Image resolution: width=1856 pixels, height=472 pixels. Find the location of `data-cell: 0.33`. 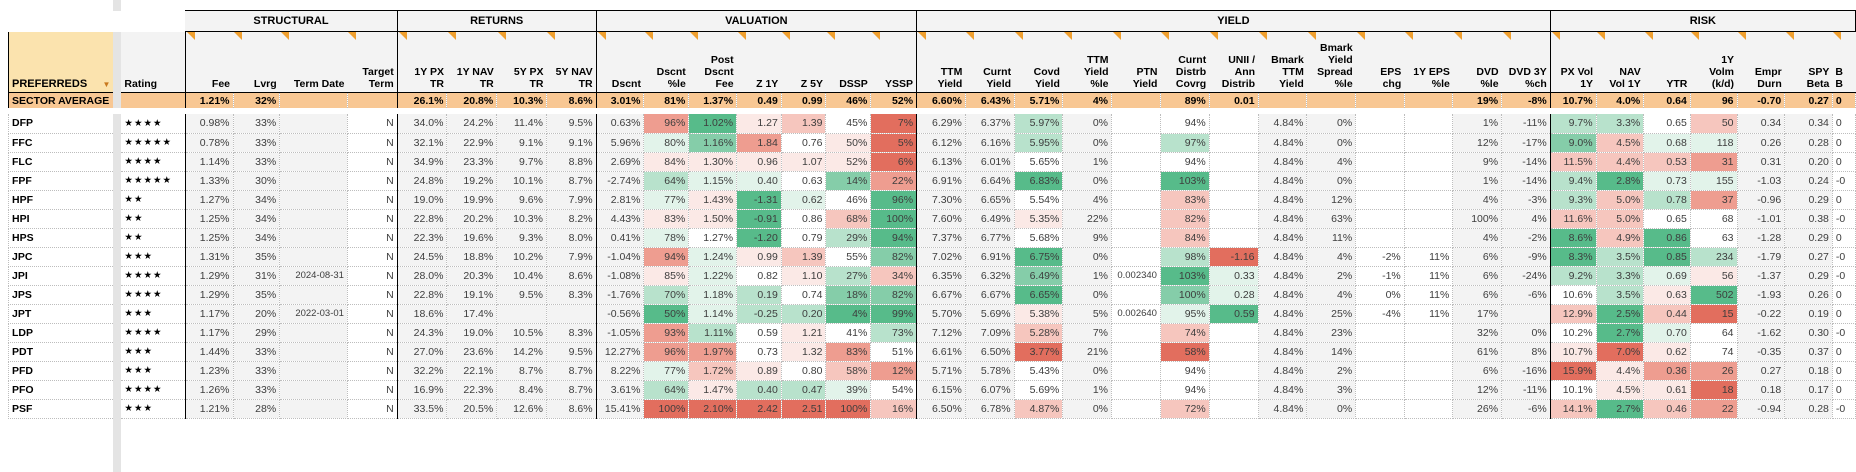

data-cell: 0.33 is located at coordinates (1234, 276).